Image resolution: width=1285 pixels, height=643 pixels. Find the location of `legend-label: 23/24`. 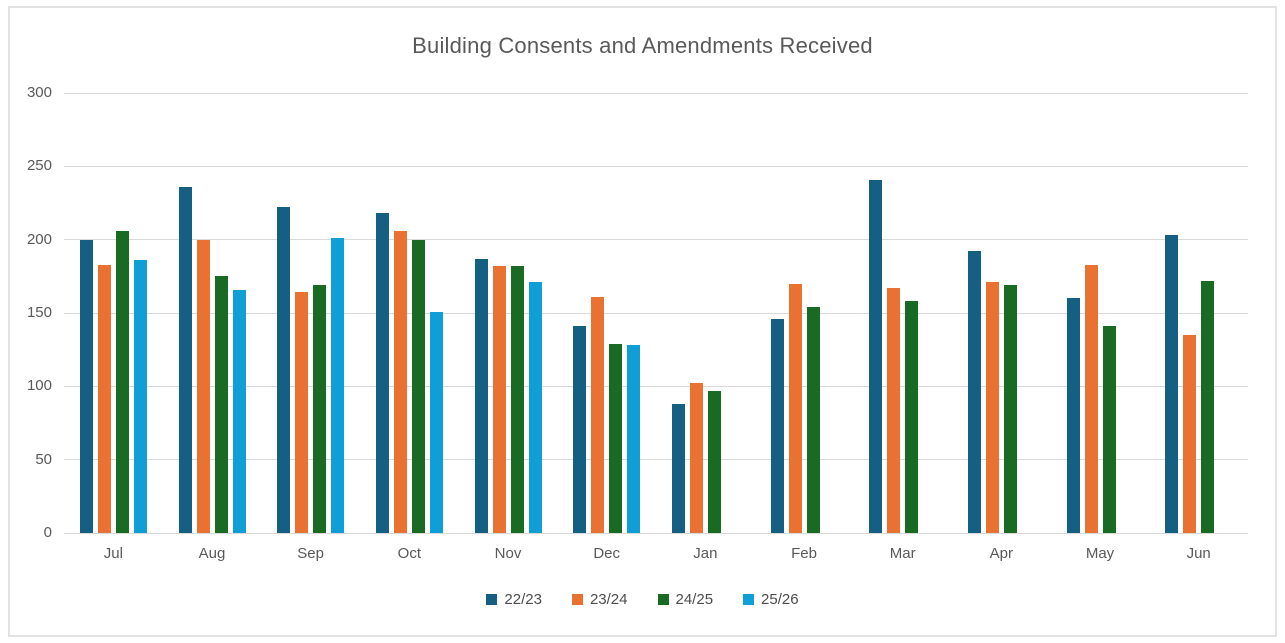

legend-label: 23/24 is located at coordinates (608, 599).